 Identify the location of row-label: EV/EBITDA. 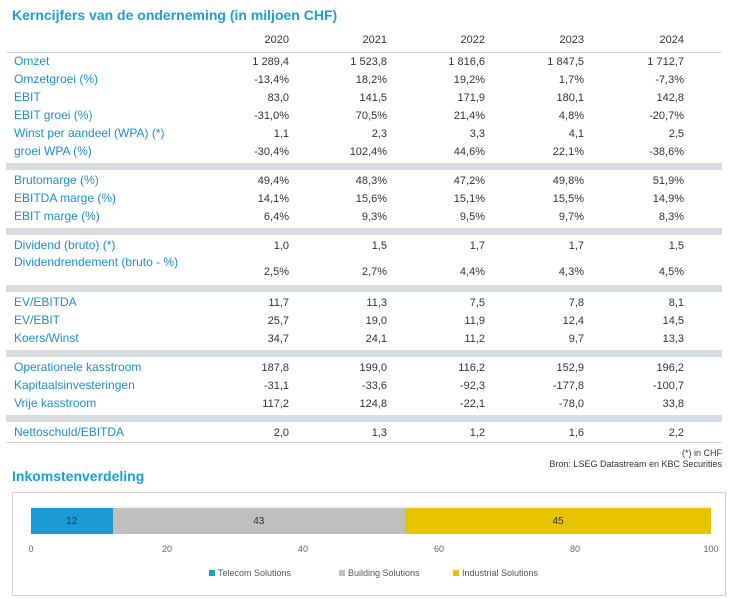
(45, 302).